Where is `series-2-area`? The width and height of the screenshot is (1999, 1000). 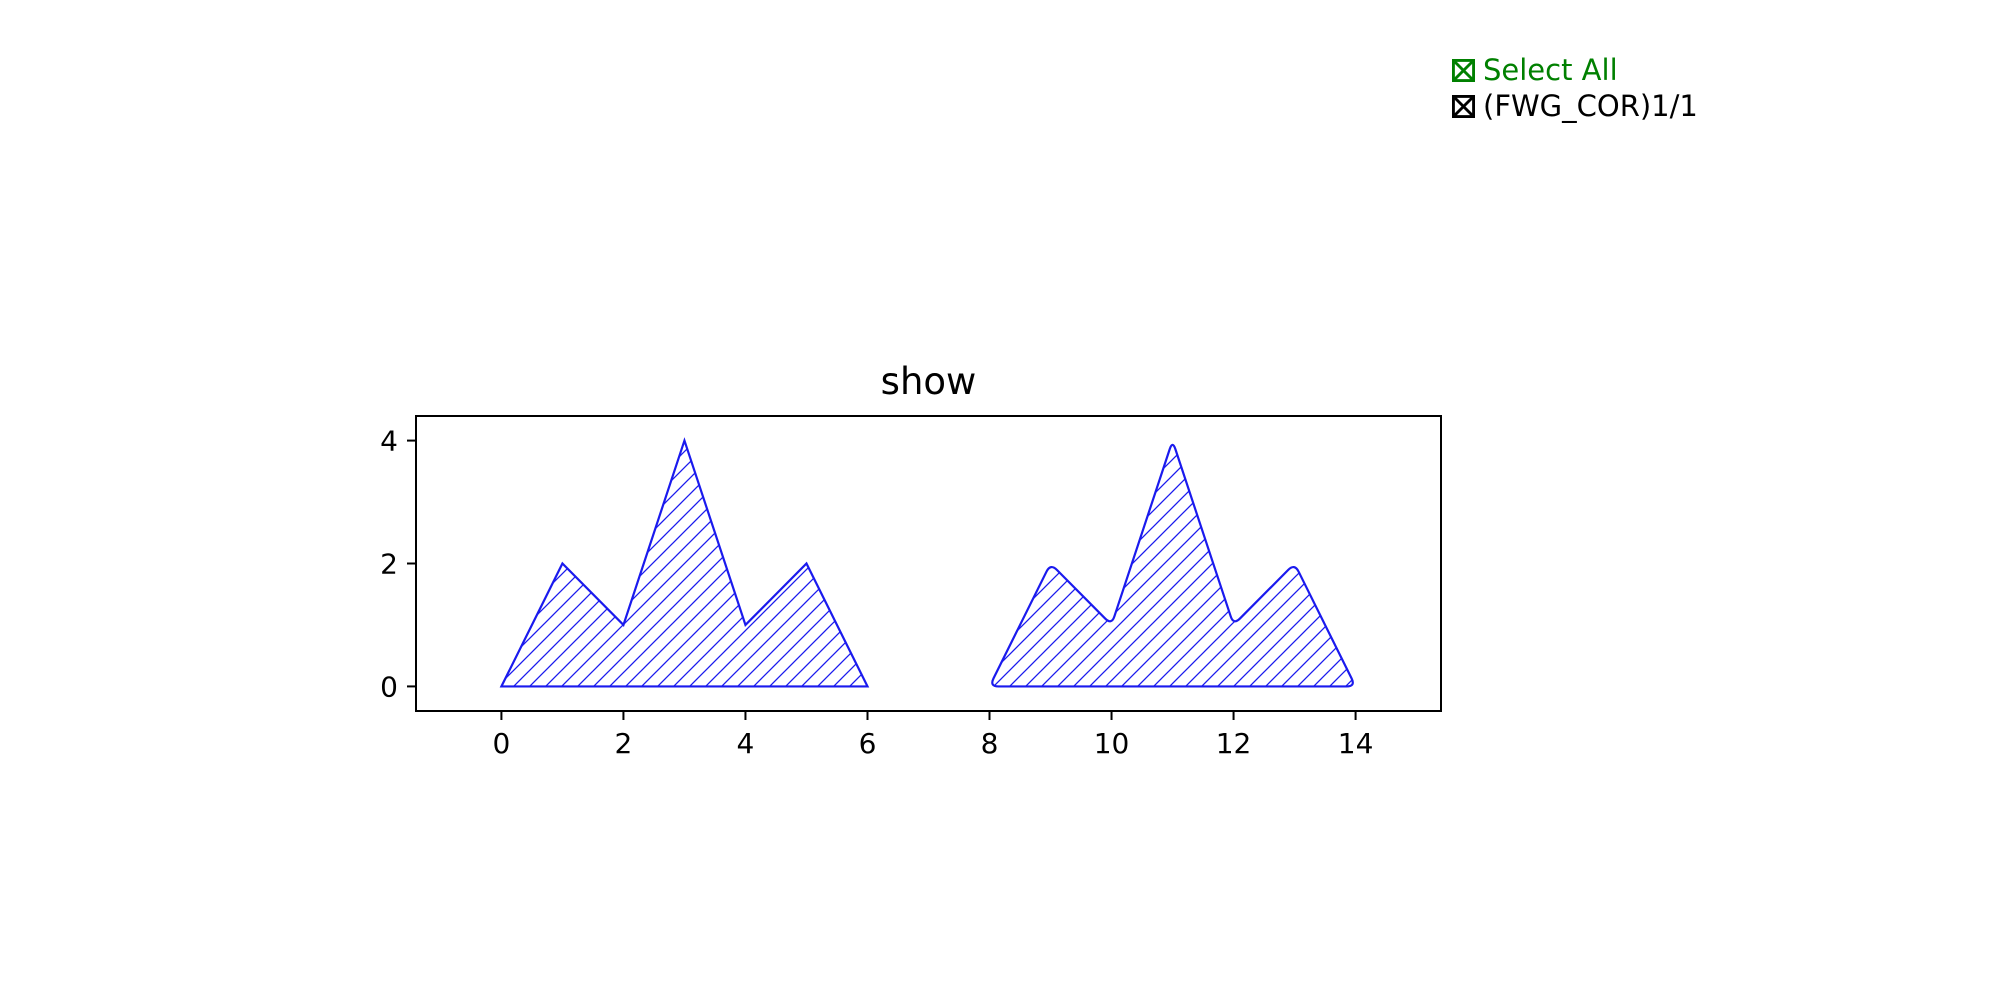
series-2-area is located at coordinates (1172, 565).